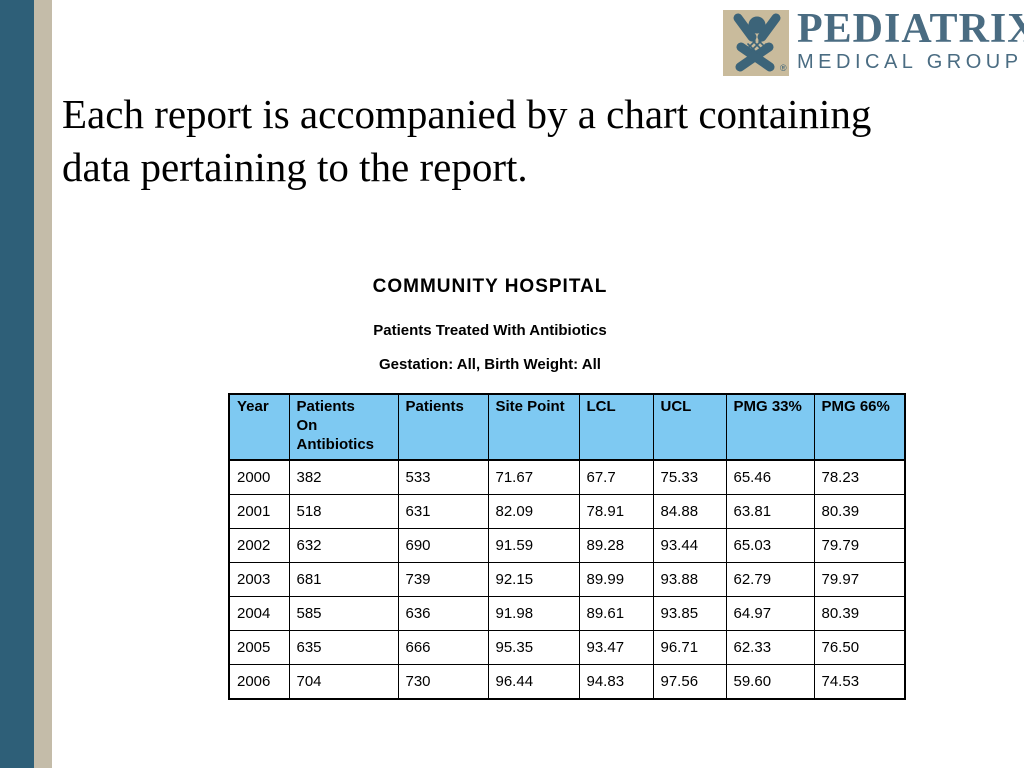  Describe the element at coordinates (259, 511) in the screenshot. I see `table-cell: 2001` at that location.